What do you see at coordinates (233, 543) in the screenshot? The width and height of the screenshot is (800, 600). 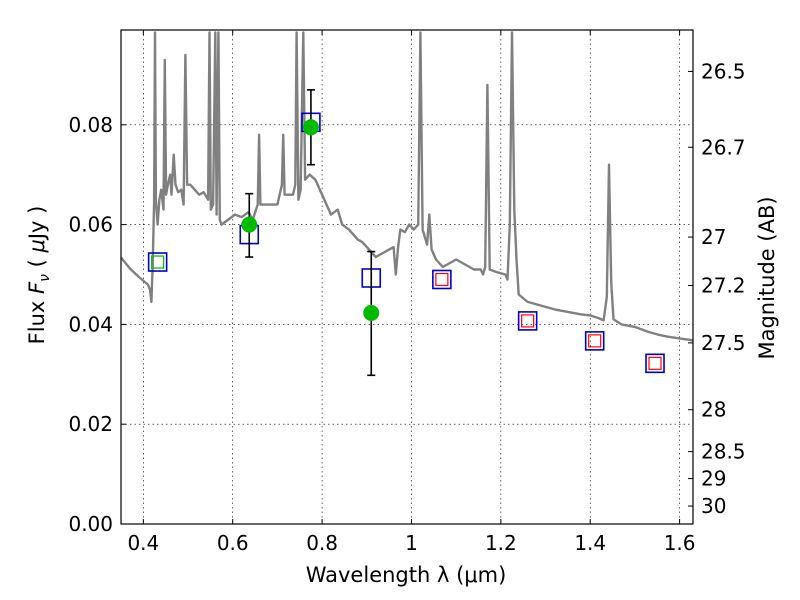 I see `x-tick-label: 0.6` at bounding box center [233, 543].